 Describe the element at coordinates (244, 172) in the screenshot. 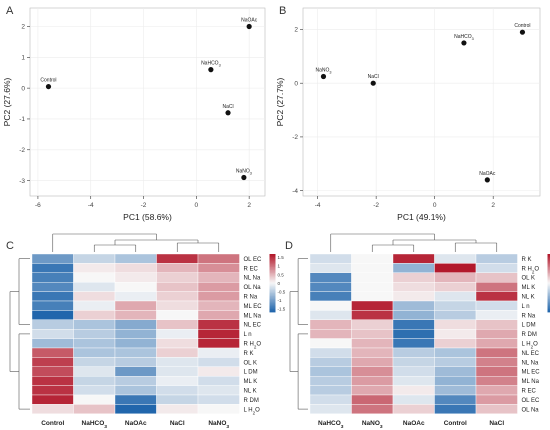

I see `point-label: NaNO3` at that location.